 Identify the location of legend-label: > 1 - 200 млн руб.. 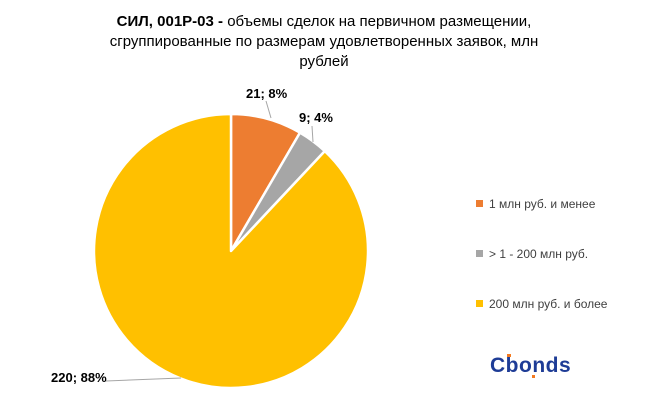
(539, 254).